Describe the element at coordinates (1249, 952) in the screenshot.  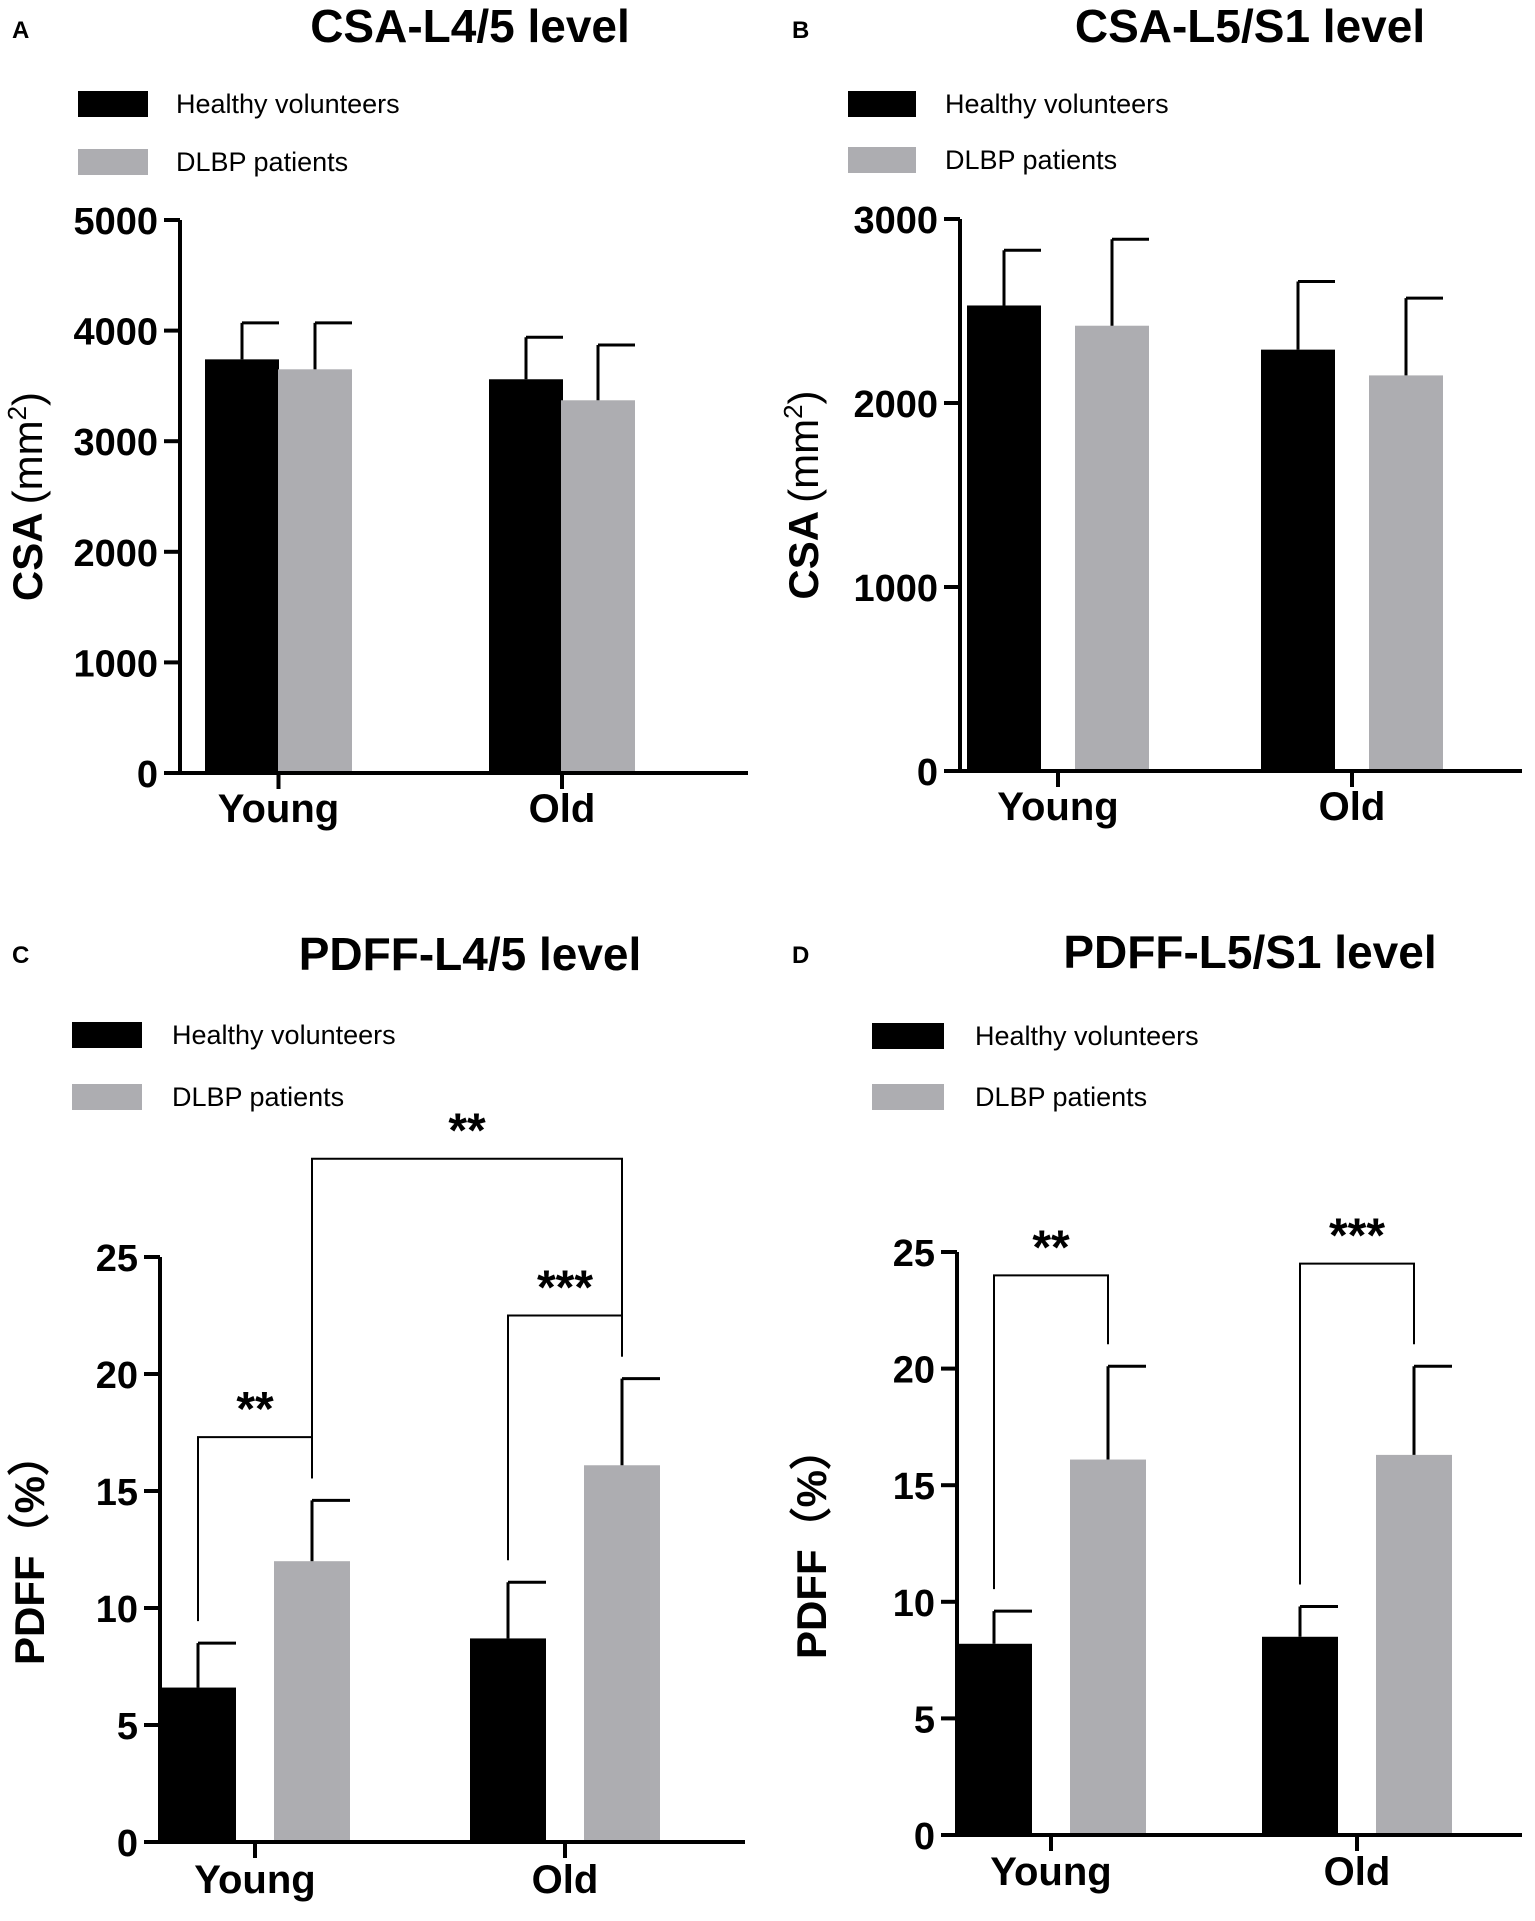
I see `chart-title: PDFF-L5/S1 level` at that location.